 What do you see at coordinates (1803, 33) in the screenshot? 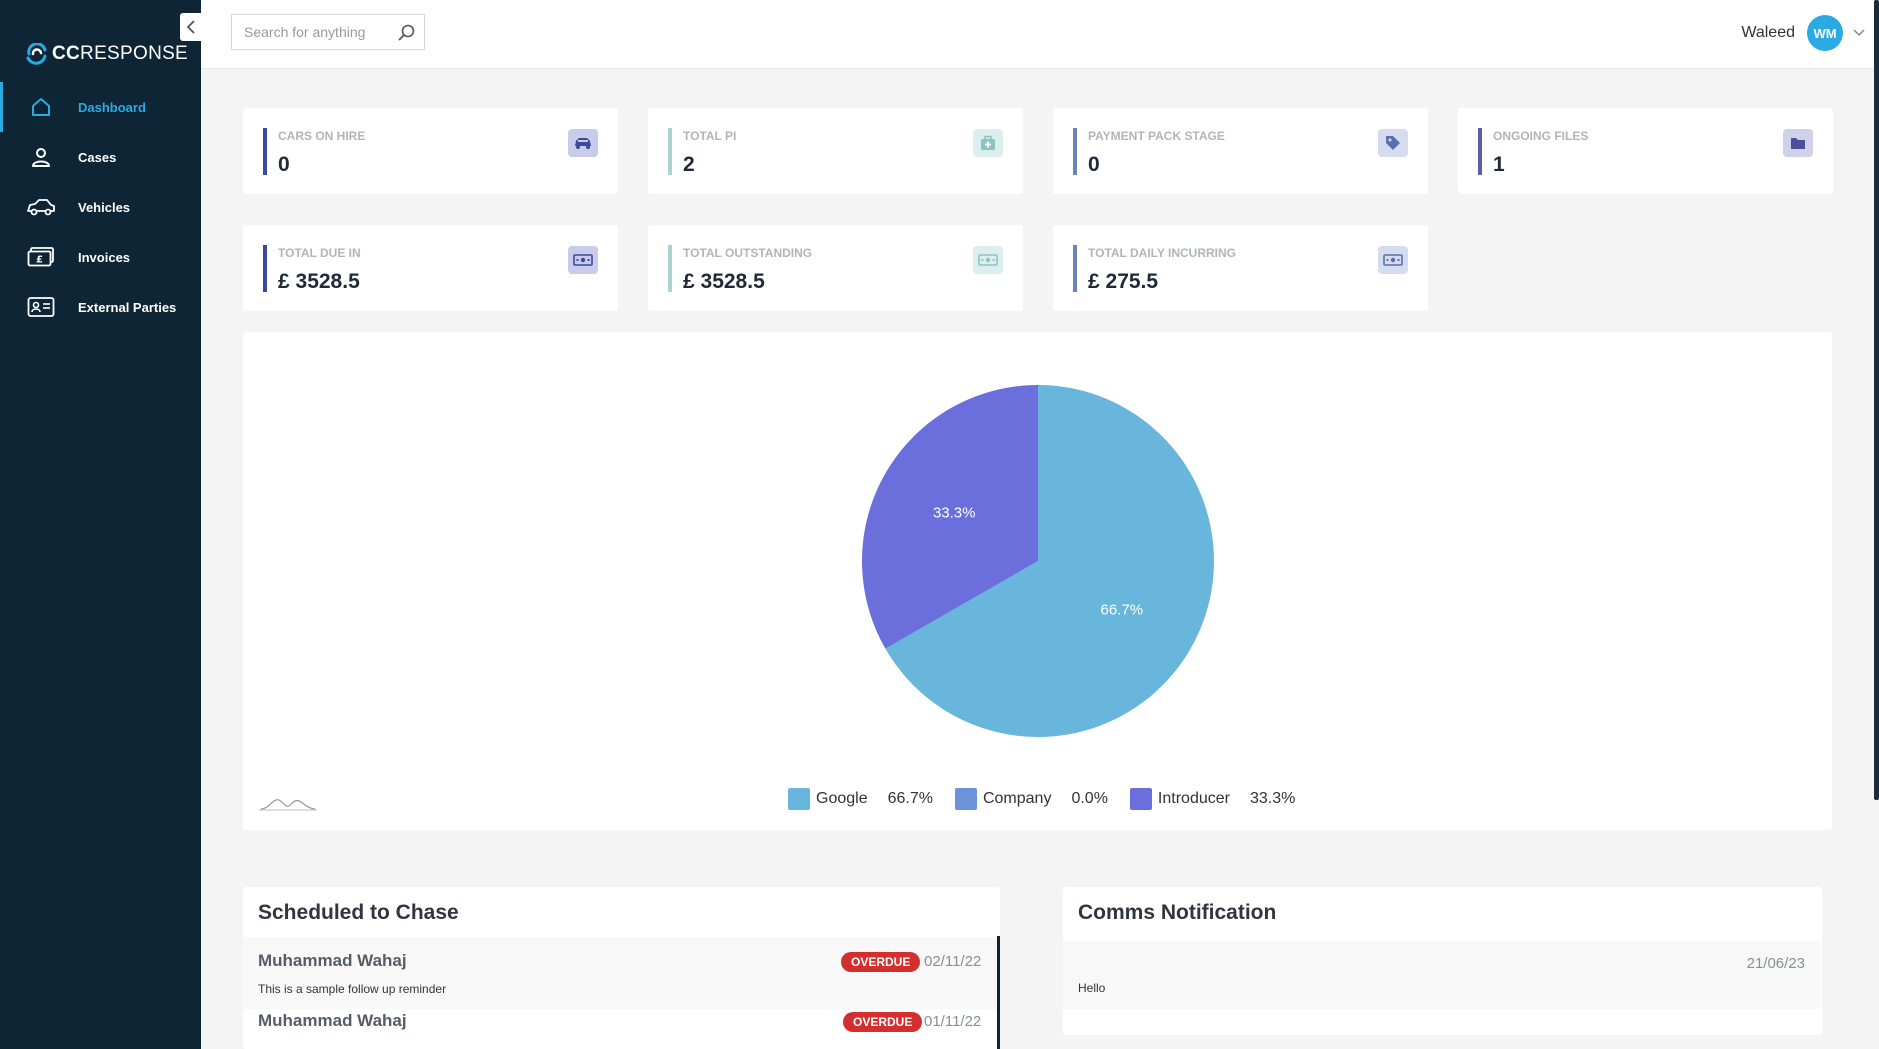
I see `user-menu: Waleed WM` at bounding box center [1803, 33].